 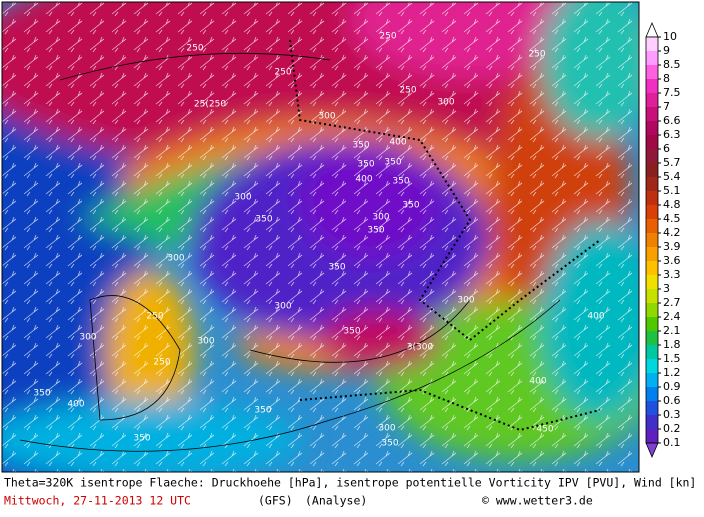 What do you see at coordinates (666, 288) in the screenshot?
I see `colorbar-label: 3` at bounding box center [666, 288].